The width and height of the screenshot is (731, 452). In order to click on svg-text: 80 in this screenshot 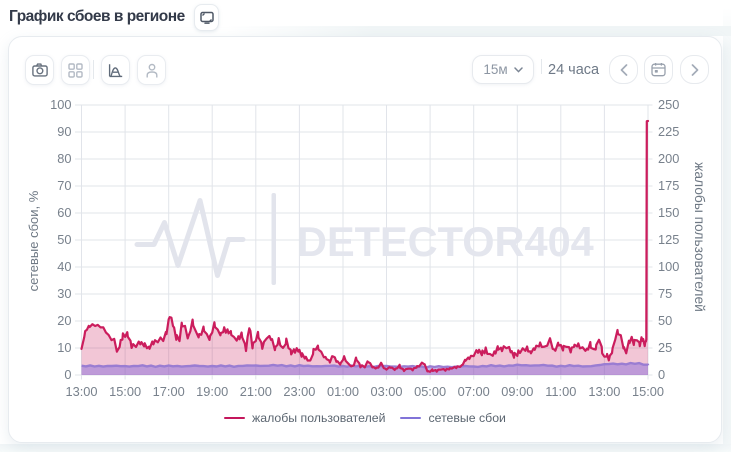, I will do `click(64, 158)`.